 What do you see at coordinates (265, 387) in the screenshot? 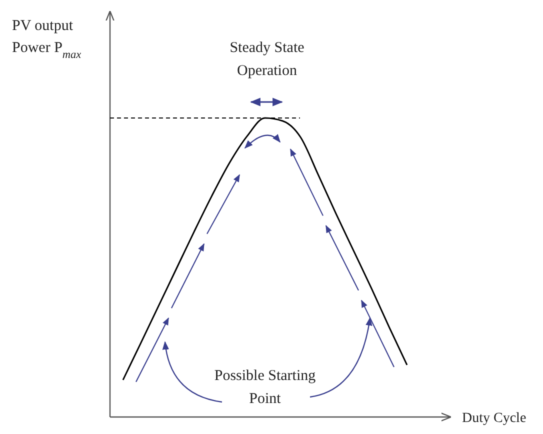
I see `annotation: Possible Starting Point` at bounding box center [265, 387].